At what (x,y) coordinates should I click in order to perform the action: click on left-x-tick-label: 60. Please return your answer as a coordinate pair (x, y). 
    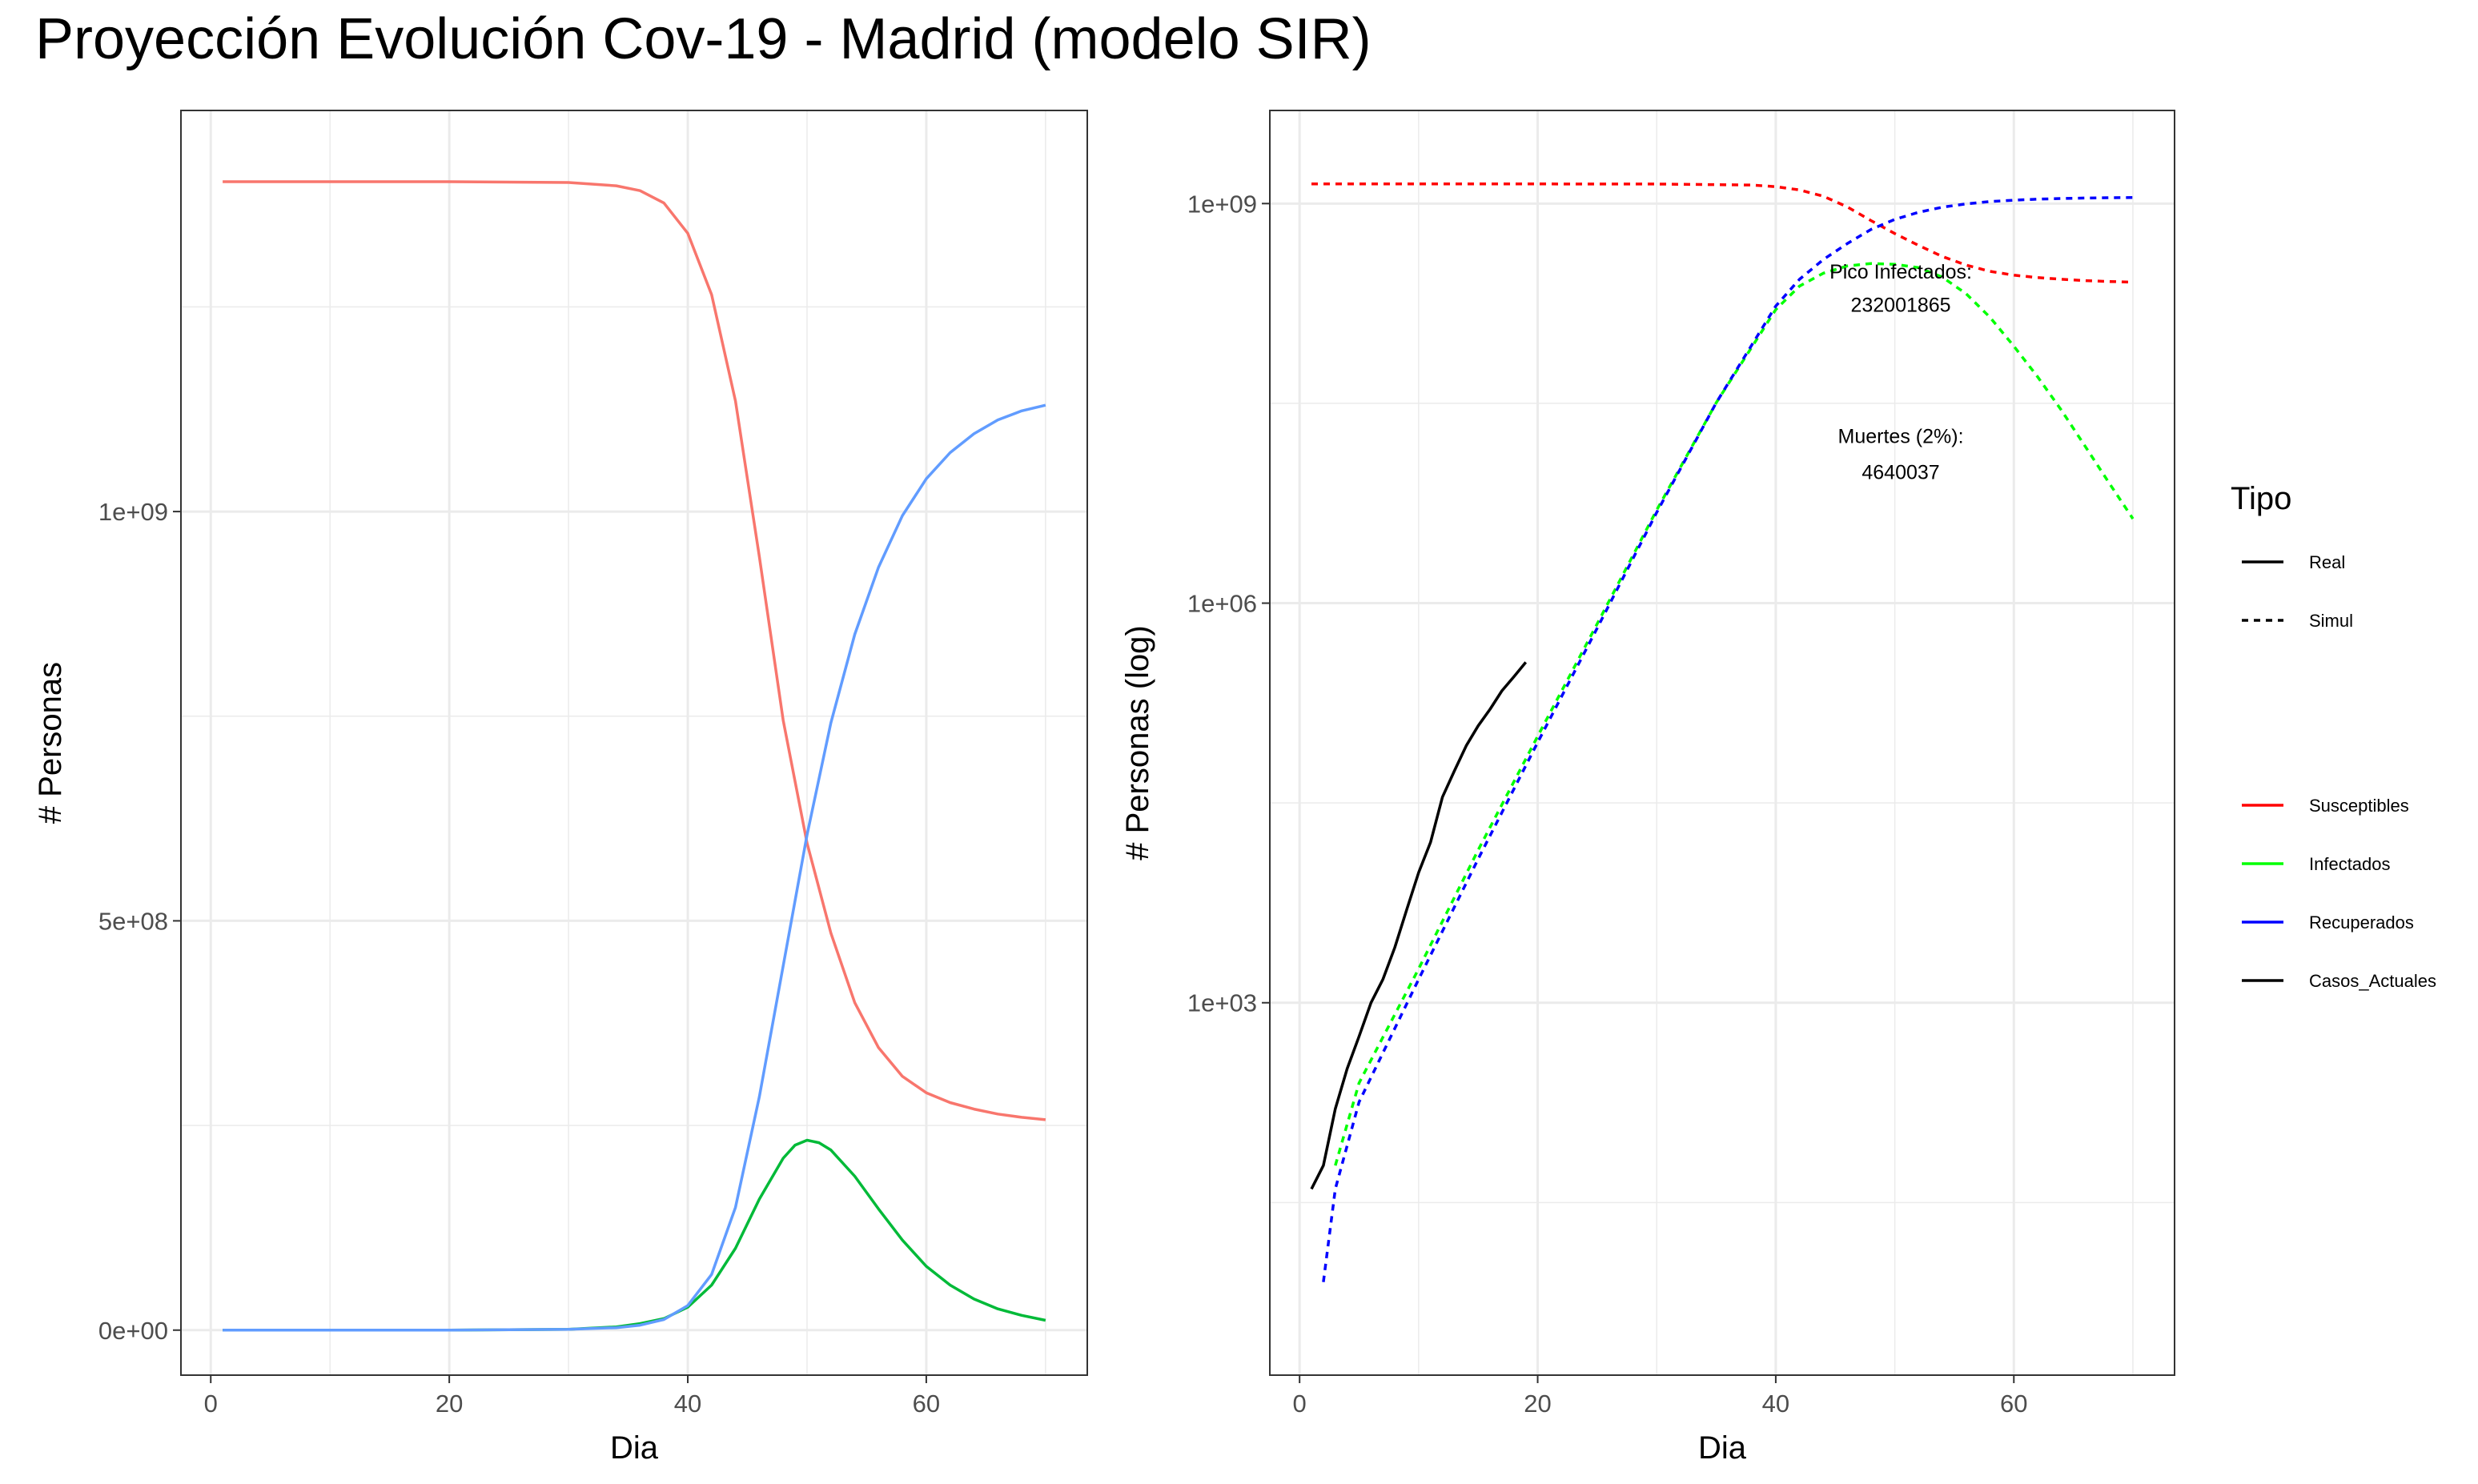
    Looking at the image, I should click on (927, 1404).